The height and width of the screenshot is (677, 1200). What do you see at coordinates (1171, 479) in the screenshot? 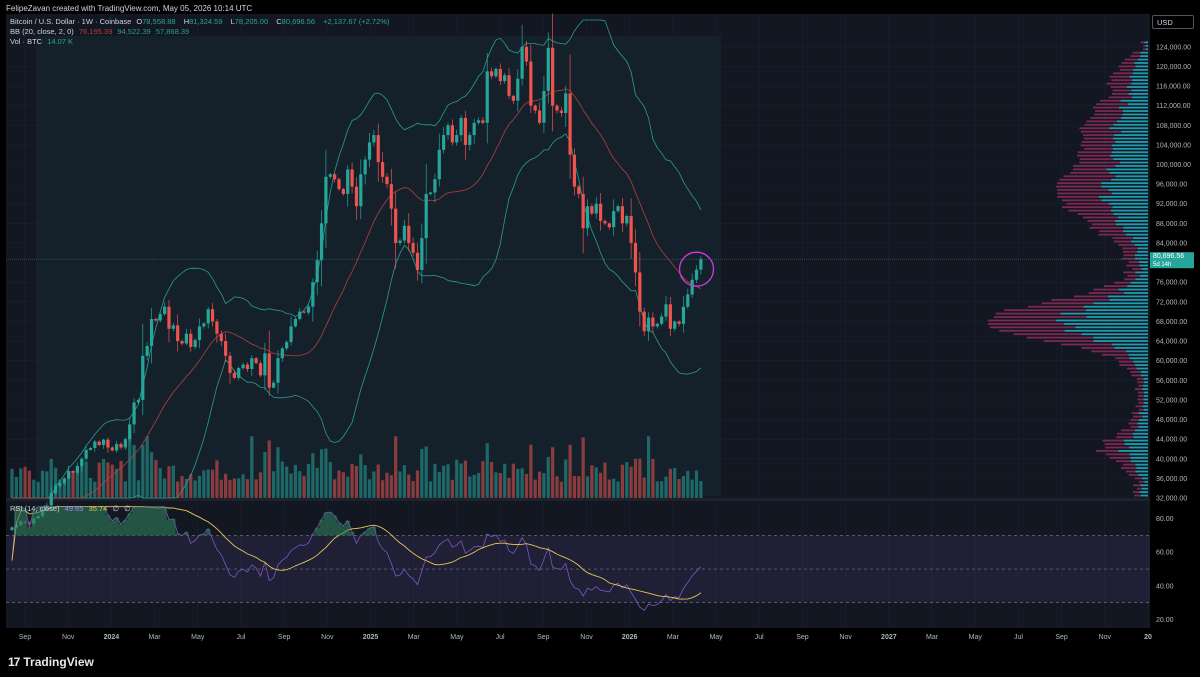
I see `price-tick-label: 36,000.00` at bounding box center [1171, 479].